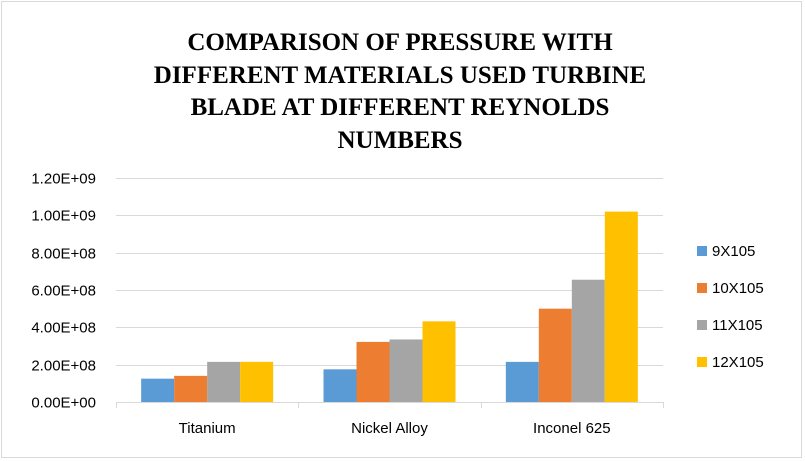  Describe the element at coordinates (257, 381) in the screenshot. I see `bar-12X105-titanium` at that location.